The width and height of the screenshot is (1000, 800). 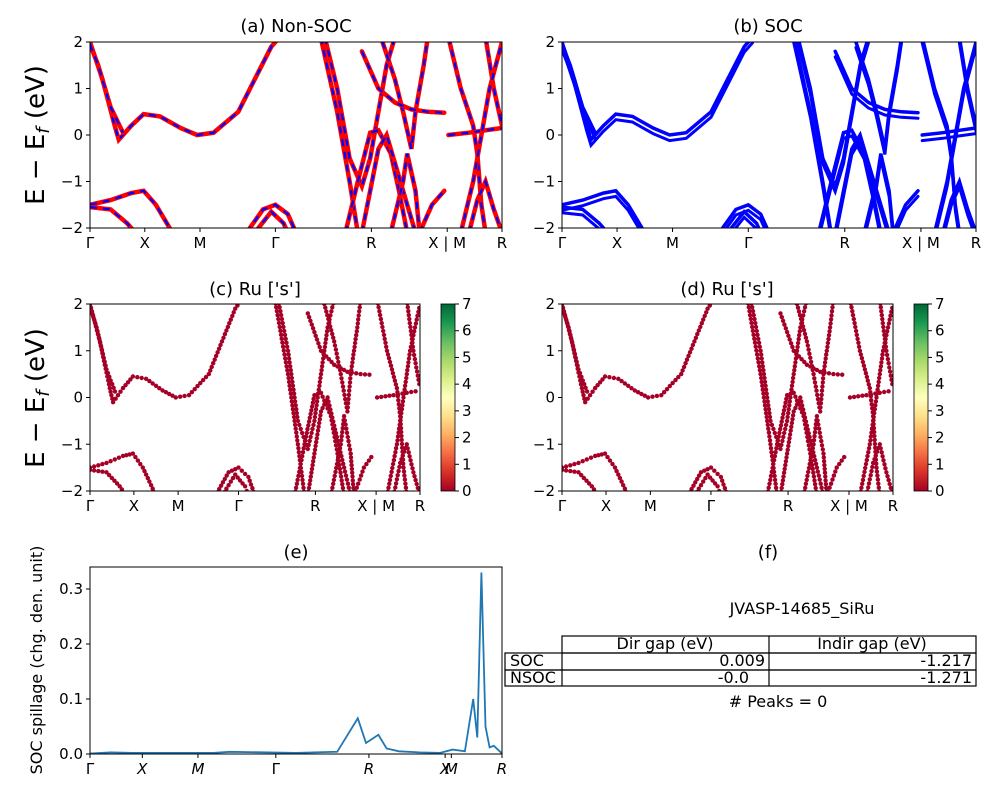 I want to click on panel-a-title: (a) Non-SOC, so click(x=295, y=26).